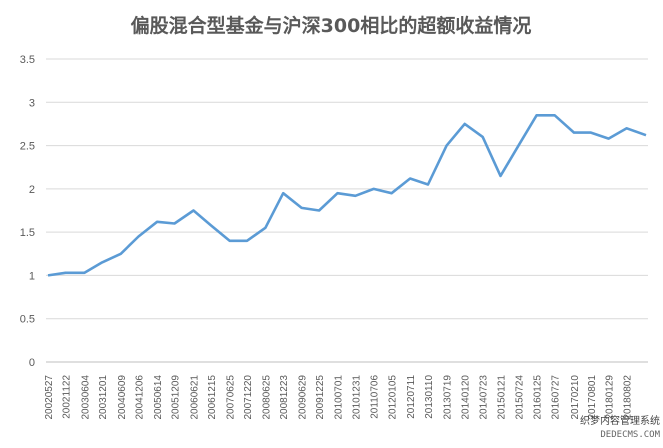 The width and height of the screenshot is (663, 448). What do you see at coordinates (375, 397) in the screenshot?
I see `x-tick-label: 20110706` at bounding box center [375, 397].